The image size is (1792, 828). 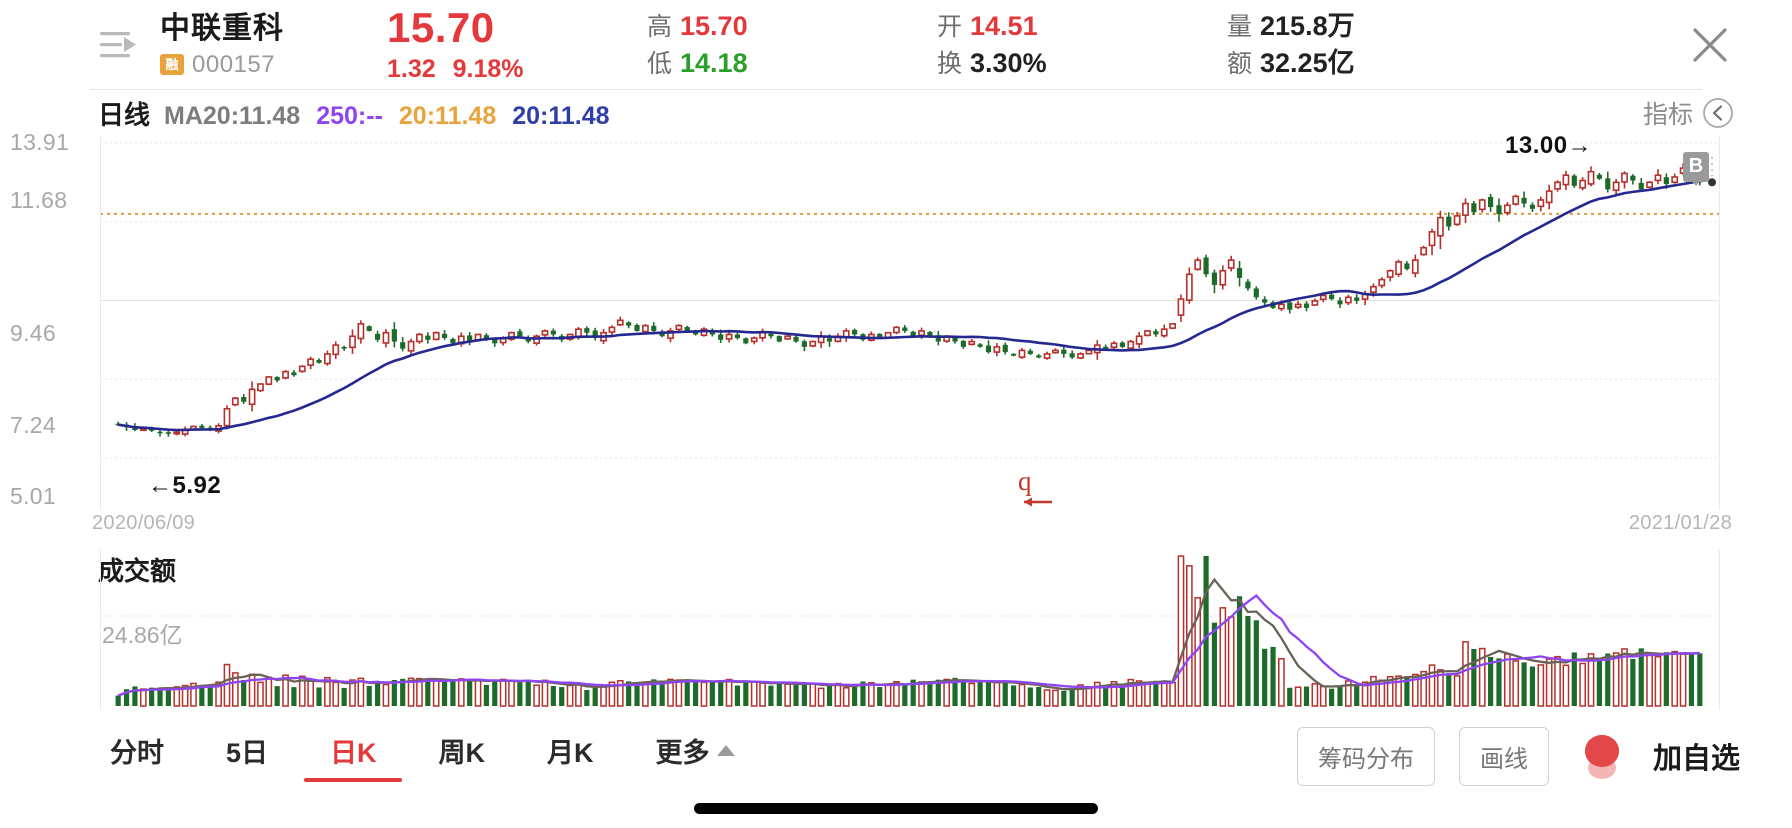 I want to click on buy-marker-badge: B, so click(x=1696, y=169).